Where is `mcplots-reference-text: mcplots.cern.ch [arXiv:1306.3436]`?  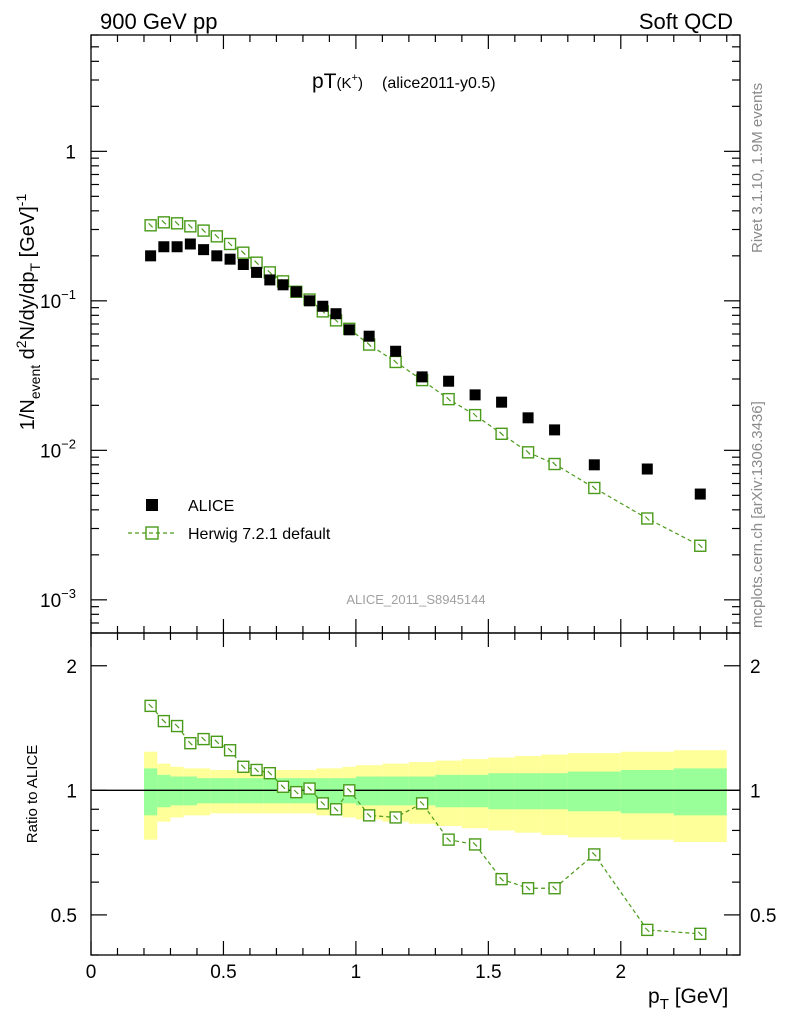 mcplots-reference-text: mcplots.cern.ch [arXiv:1306.3436] is located at coordinates (757, 514).